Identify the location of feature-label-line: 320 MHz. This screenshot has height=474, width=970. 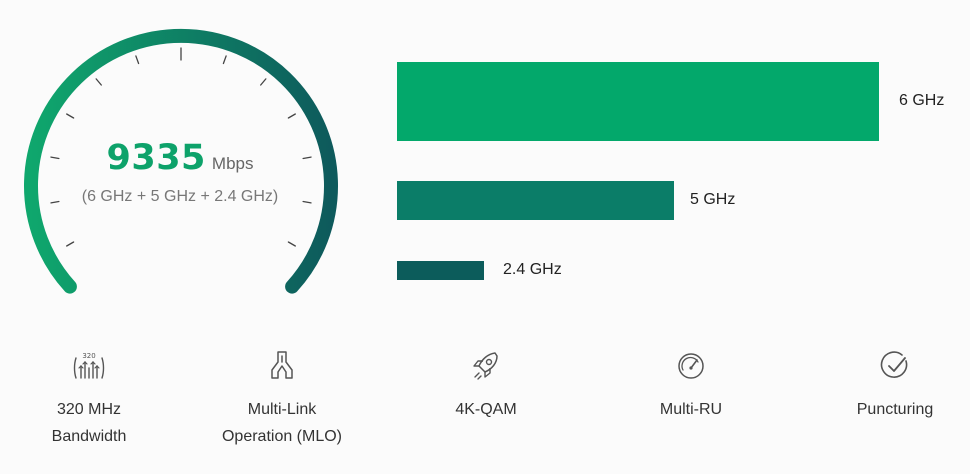
(89, 409).